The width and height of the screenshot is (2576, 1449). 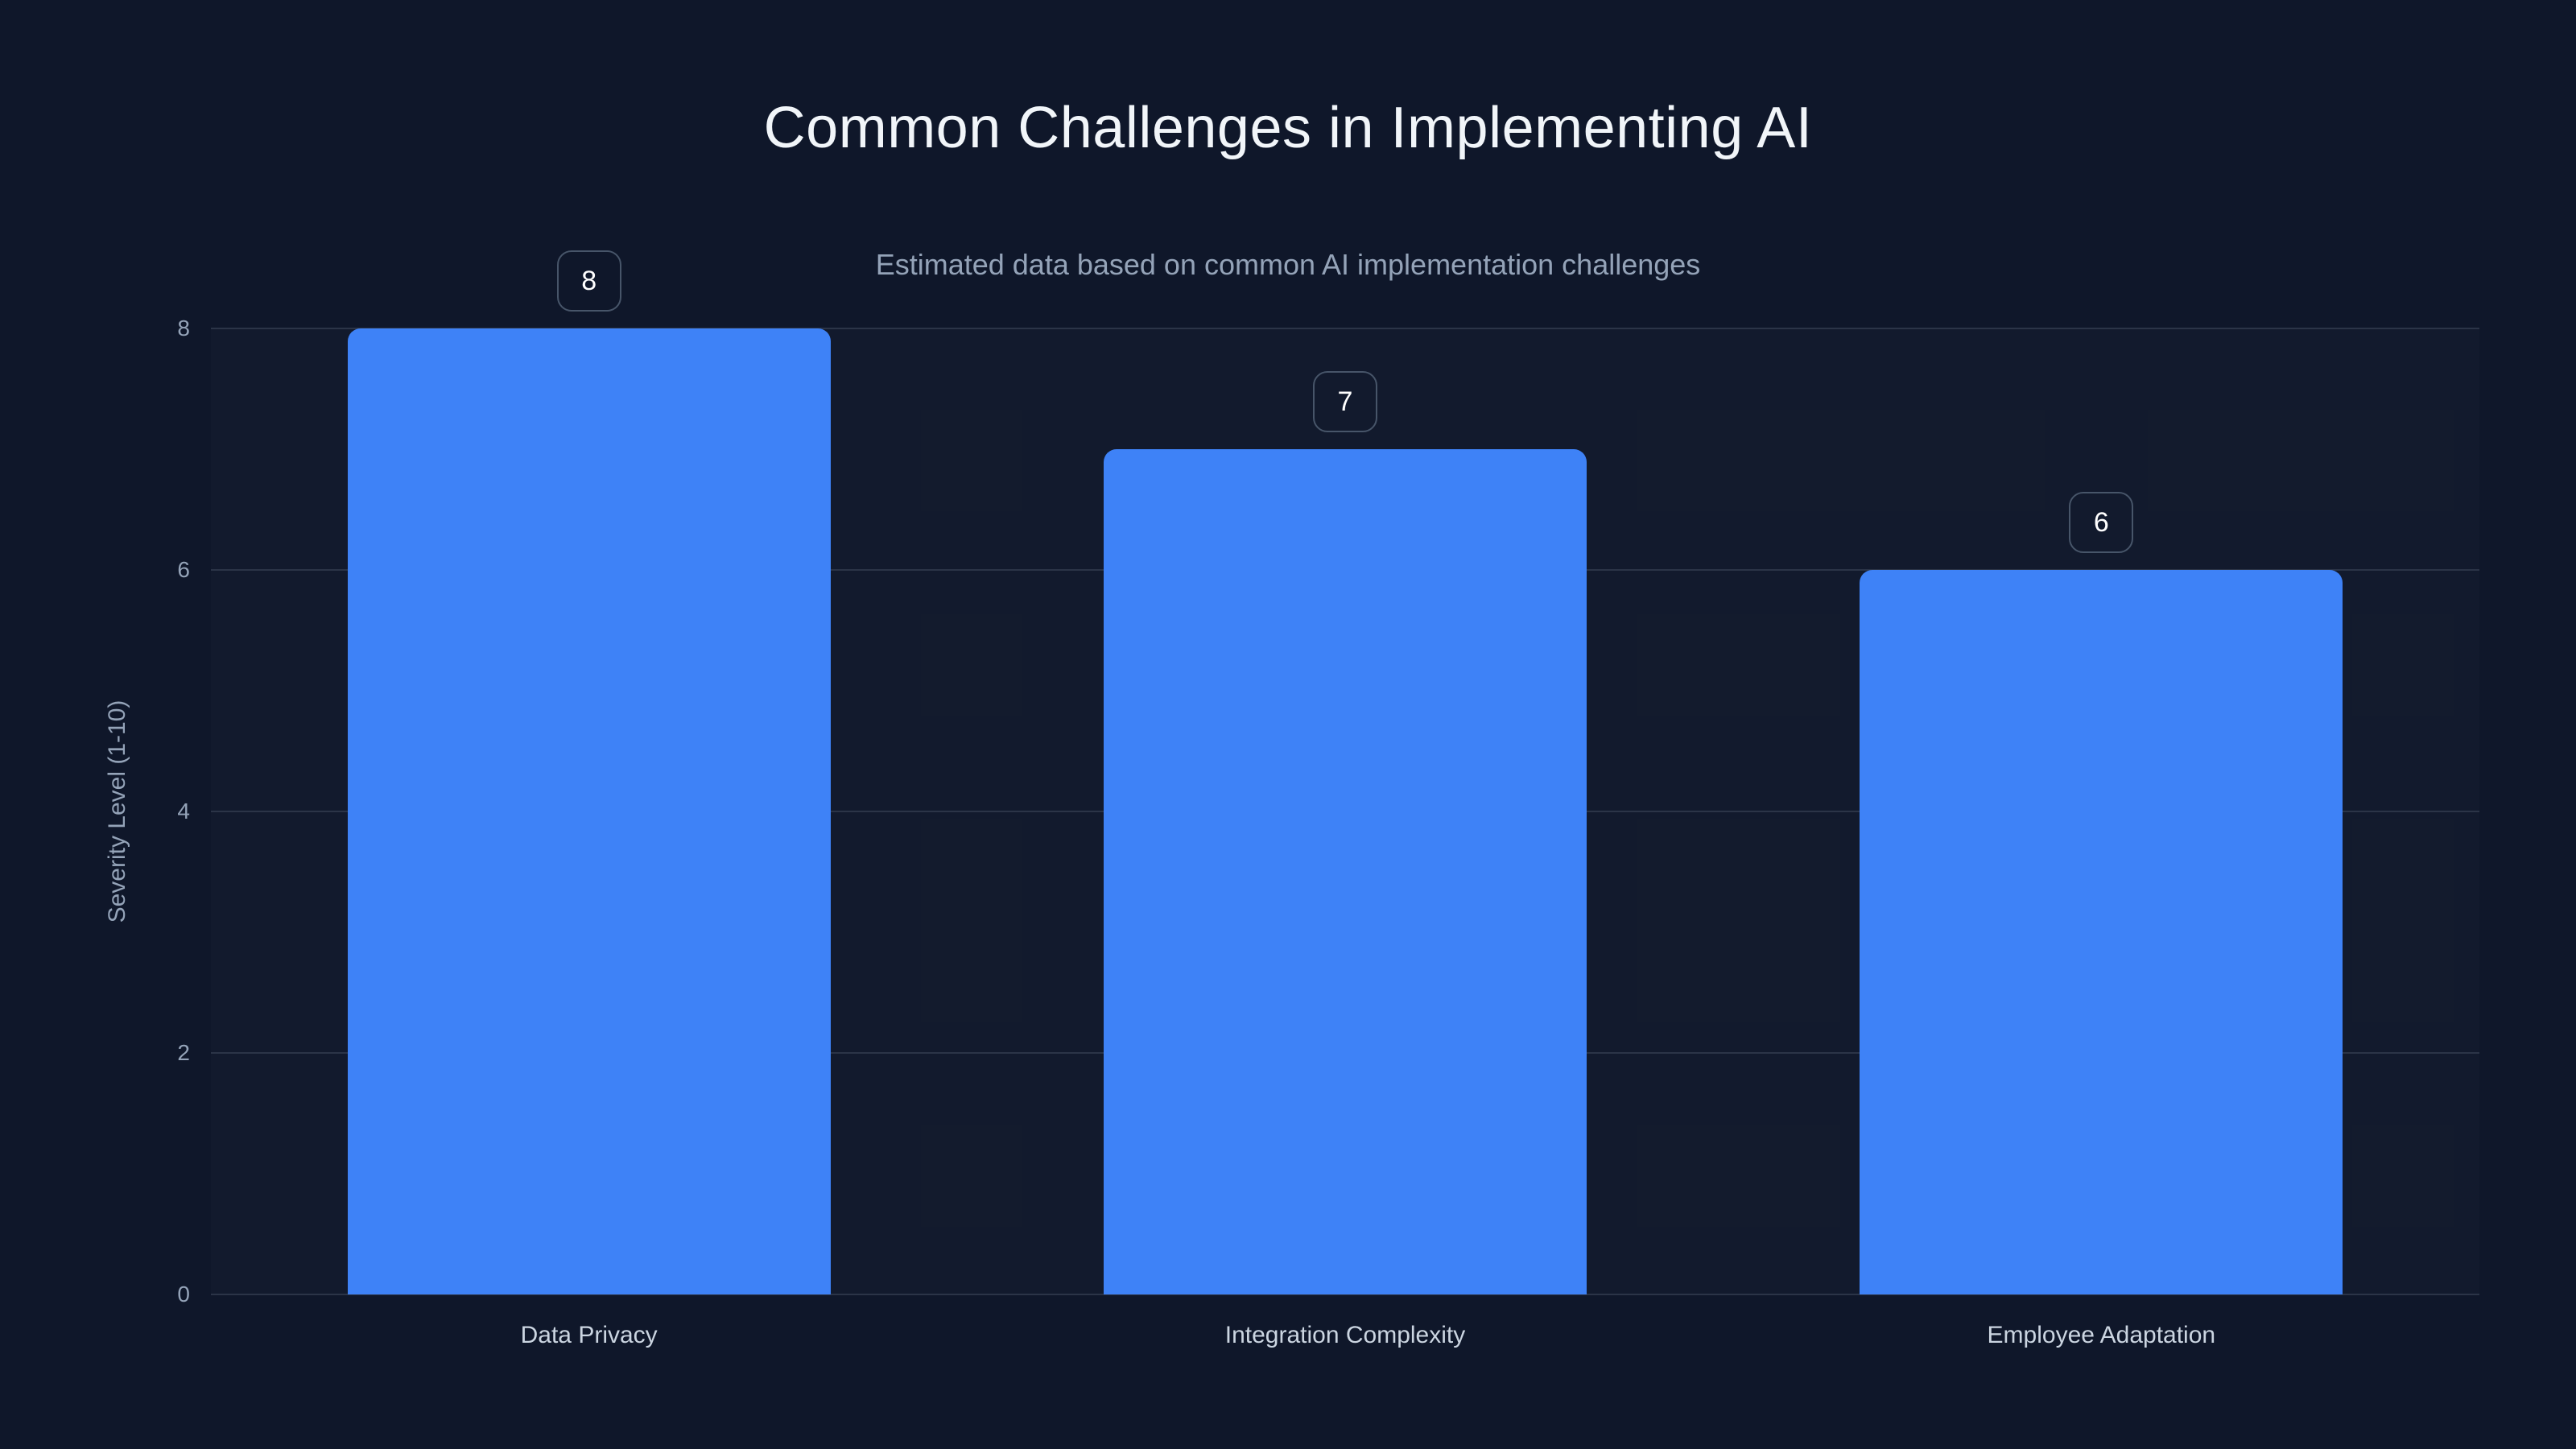 I want to click on bar-integration-complexity, so click(x=1345, y=871).